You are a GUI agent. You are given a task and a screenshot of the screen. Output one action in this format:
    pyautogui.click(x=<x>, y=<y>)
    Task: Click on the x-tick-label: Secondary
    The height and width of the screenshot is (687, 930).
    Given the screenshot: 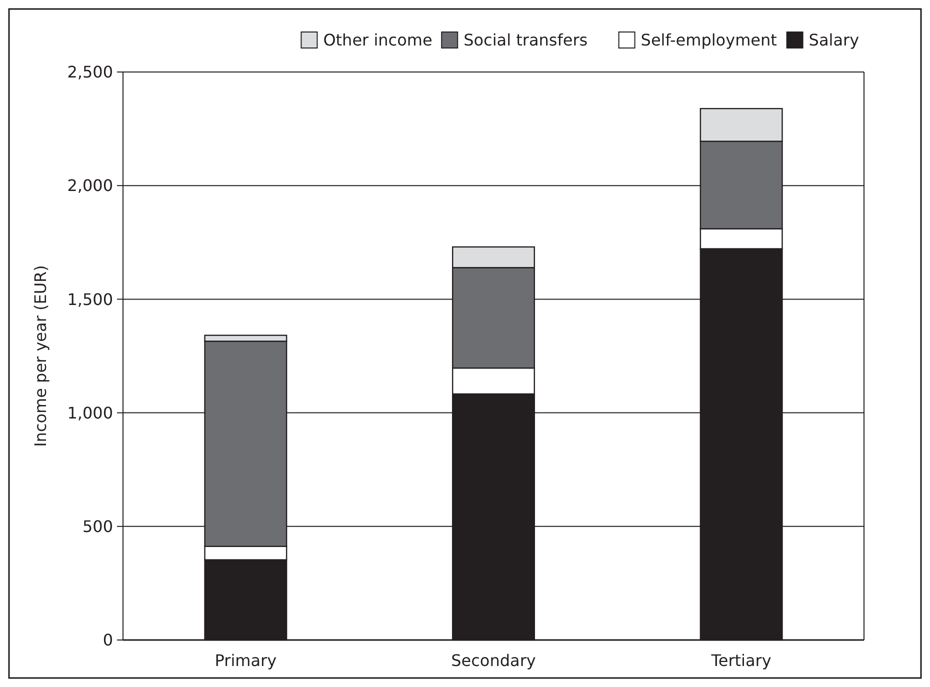 What is the action you would take?
    pyautogui.click(x=493, y=660)
    